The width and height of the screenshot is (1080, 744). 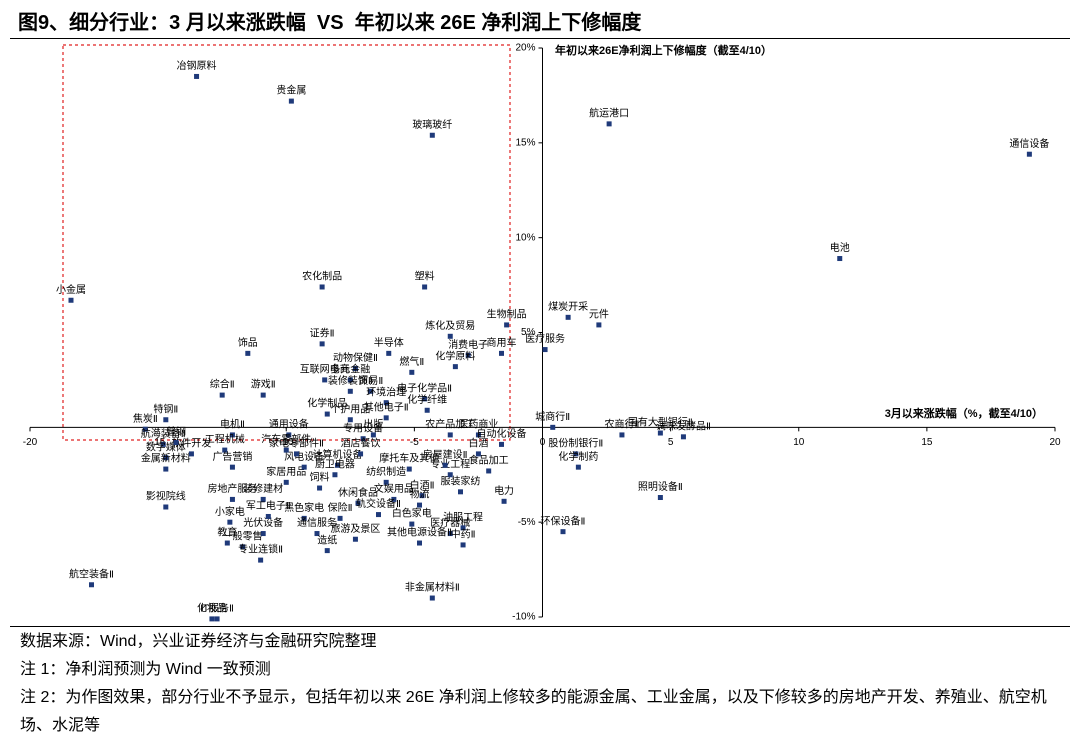 I want to click on point-label: 白色家电, so click(x=412, y=513).